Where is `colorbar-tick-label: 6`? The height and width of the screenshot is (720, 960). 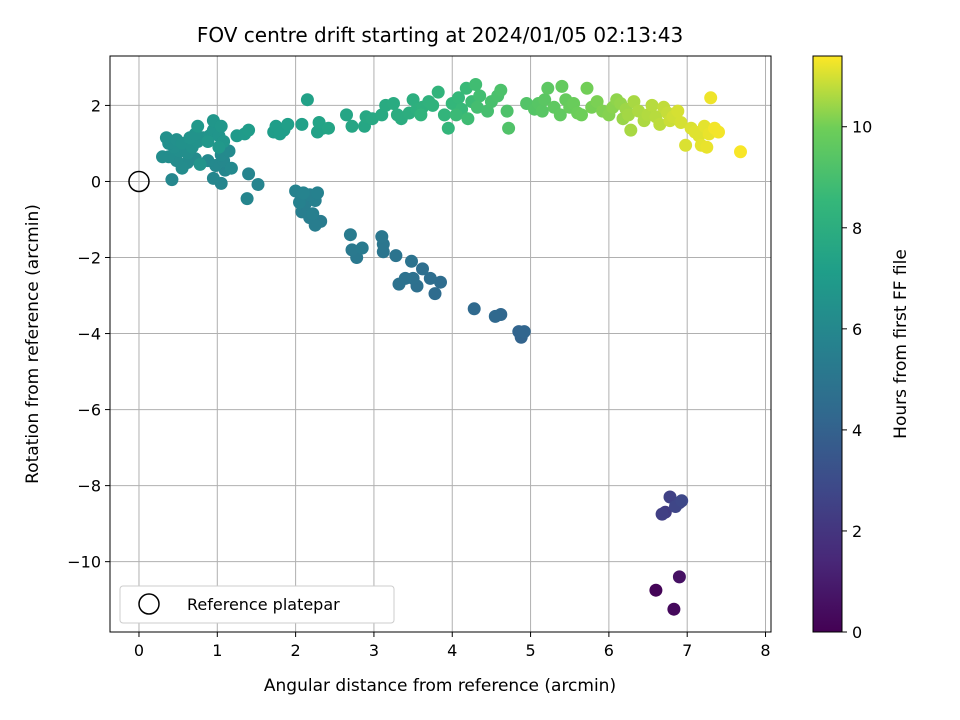 colorbar-tick-label: 6 is located at coordinates (857, 329).